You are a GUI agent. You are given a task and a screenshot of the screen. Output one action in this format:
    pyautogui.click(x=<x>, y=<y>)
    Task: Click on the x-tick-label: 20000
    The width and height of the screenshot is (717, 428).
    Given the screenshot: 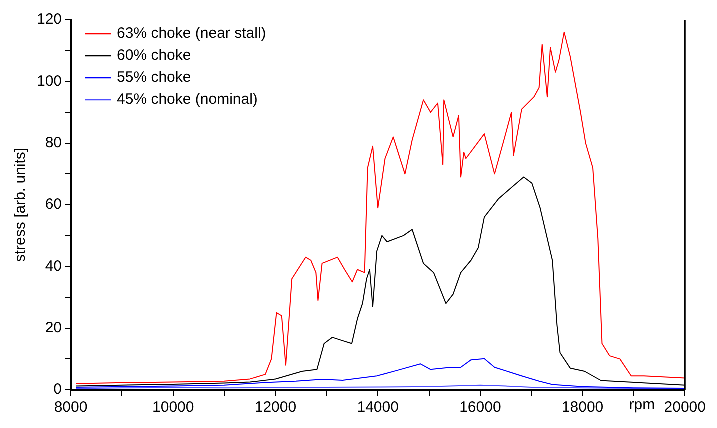 What is the action you would take?
    pyautogui.click(x=685, y=407)
    